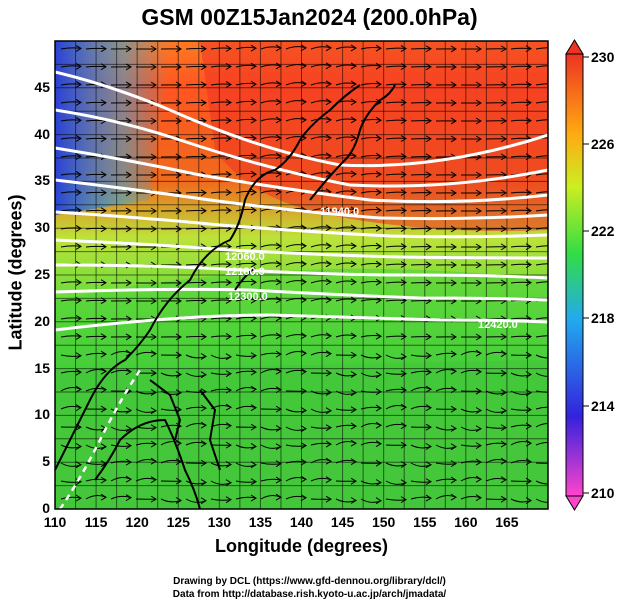 This screenshot has width=619, height=605. What do you see at coordinates (466, 522) in the screenshot?
I see `x-tick-label: 160` at bounding box center [466, 522].